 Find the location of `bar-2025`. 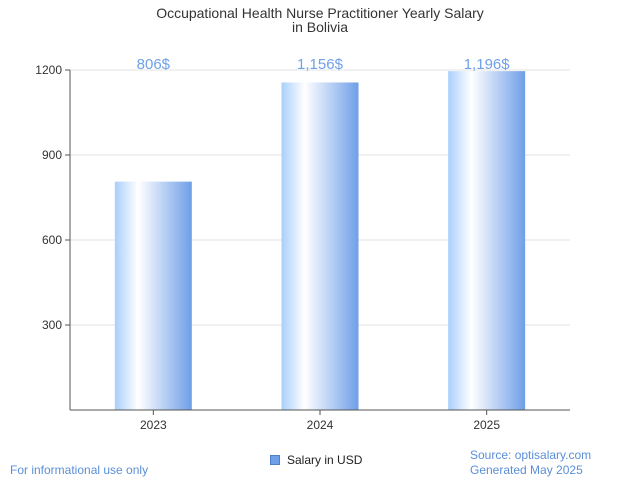

bar-2025 is located at coordinates (487, 240).